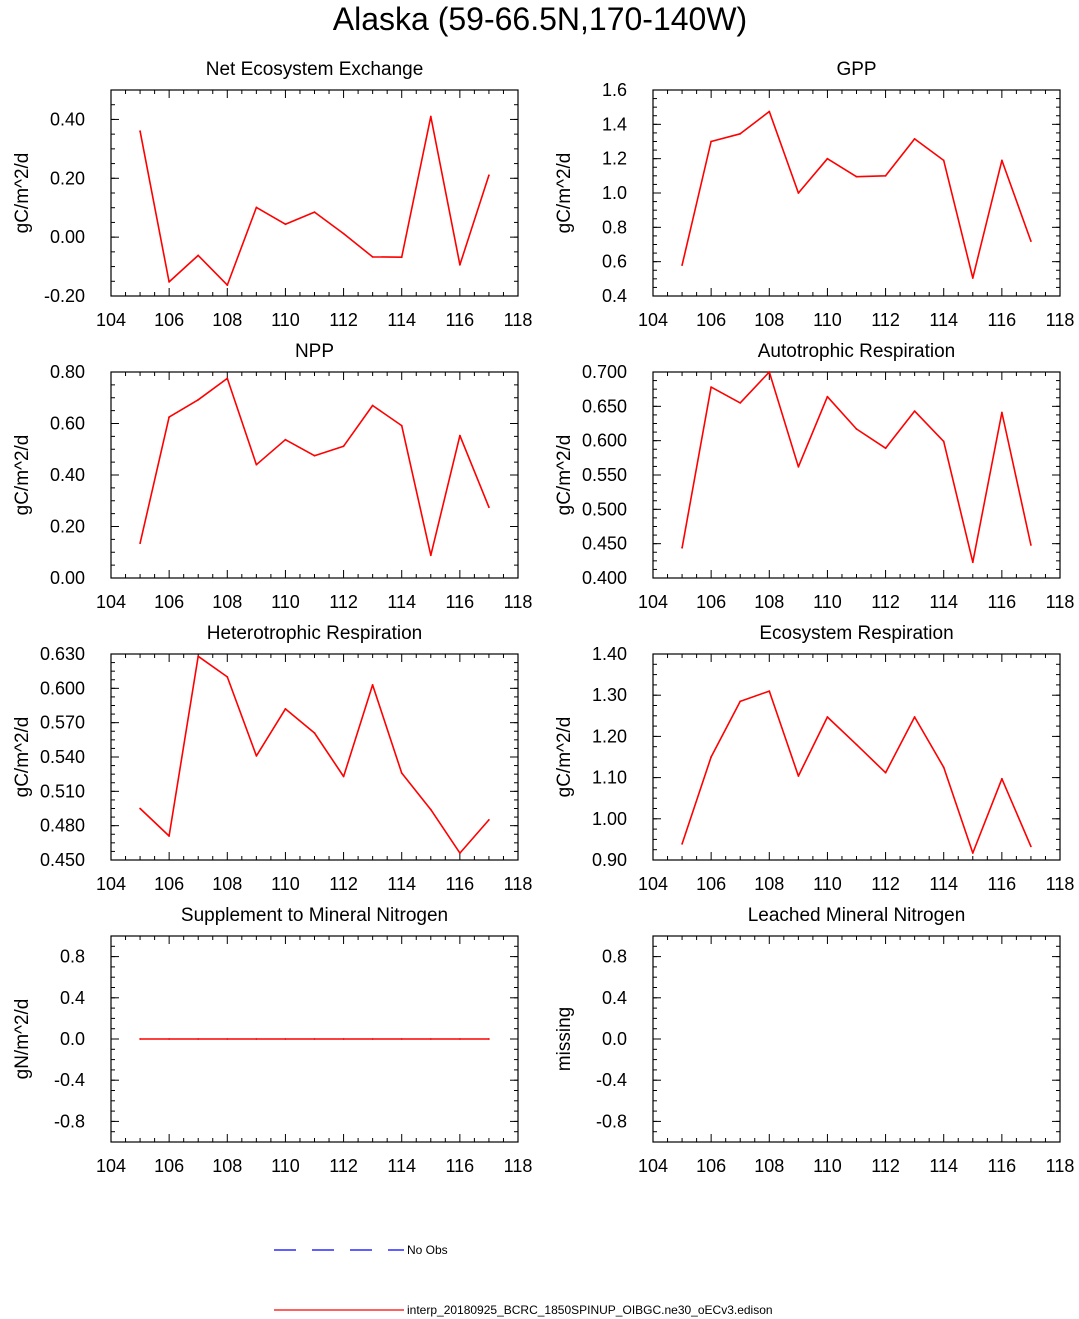 The width and height of the screenshot is (1079, 1319). Describe the element at coordinates (611, 1080) in the screenshot. I see `y-tick-label: -0.4` at that location.